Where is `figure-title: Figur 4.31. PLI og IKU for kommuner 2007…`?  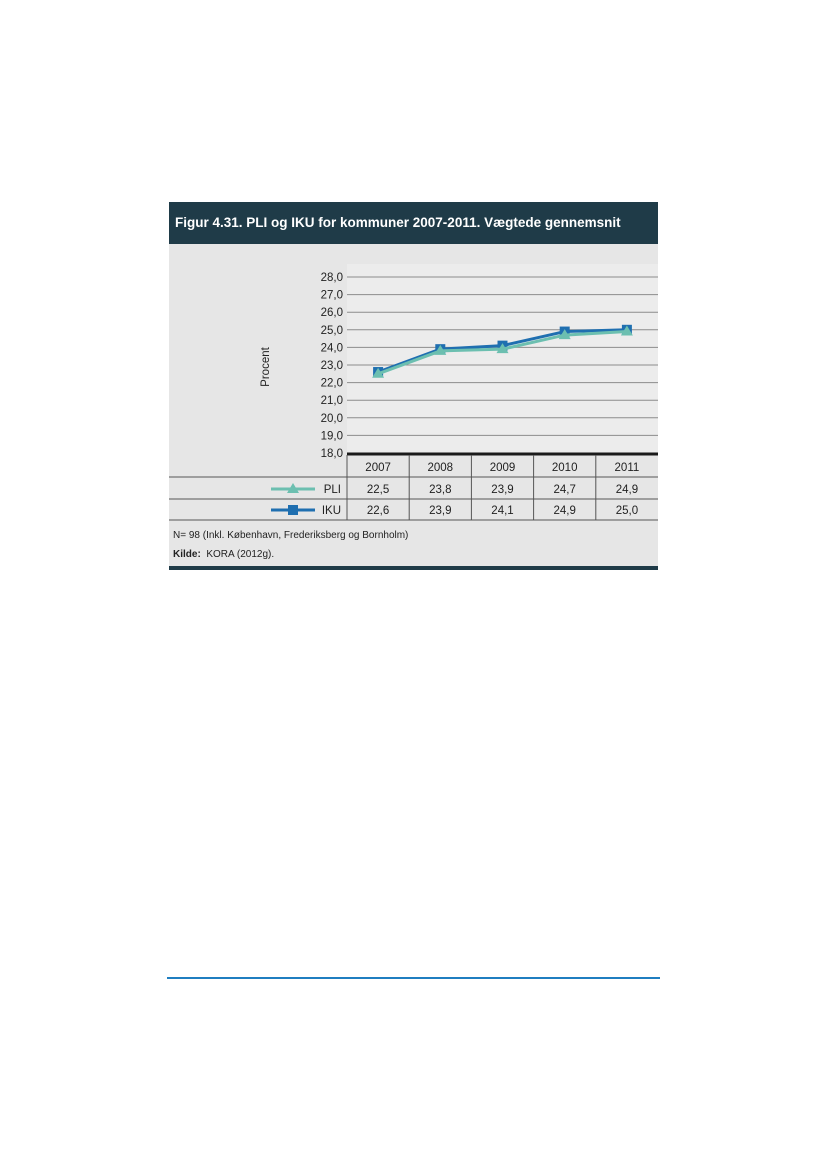 figure-title: Figur 4.31. PLI og IKU for kommuner 2007… is located at coordinates (398, 222).